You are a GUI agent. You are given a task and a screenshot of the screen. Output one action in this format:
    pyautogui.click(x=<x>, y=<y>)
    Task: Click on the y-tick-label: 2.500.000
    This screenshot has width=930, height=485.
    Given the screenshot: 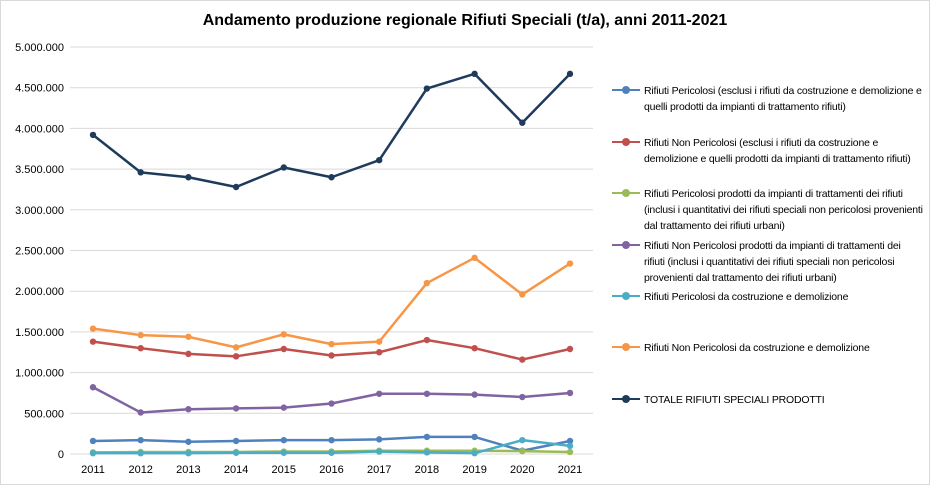 What is the action you would take?
    pyautogui.click(x=39, y=252)
    